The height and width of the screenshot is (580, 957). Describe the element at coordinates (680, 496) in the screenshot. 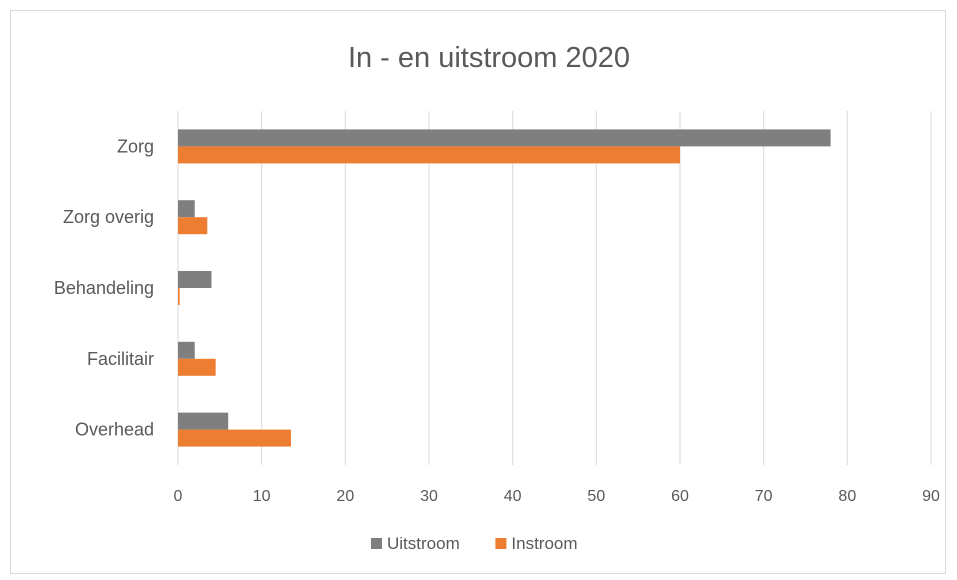

I see `x-tick-label: 60` at that location.